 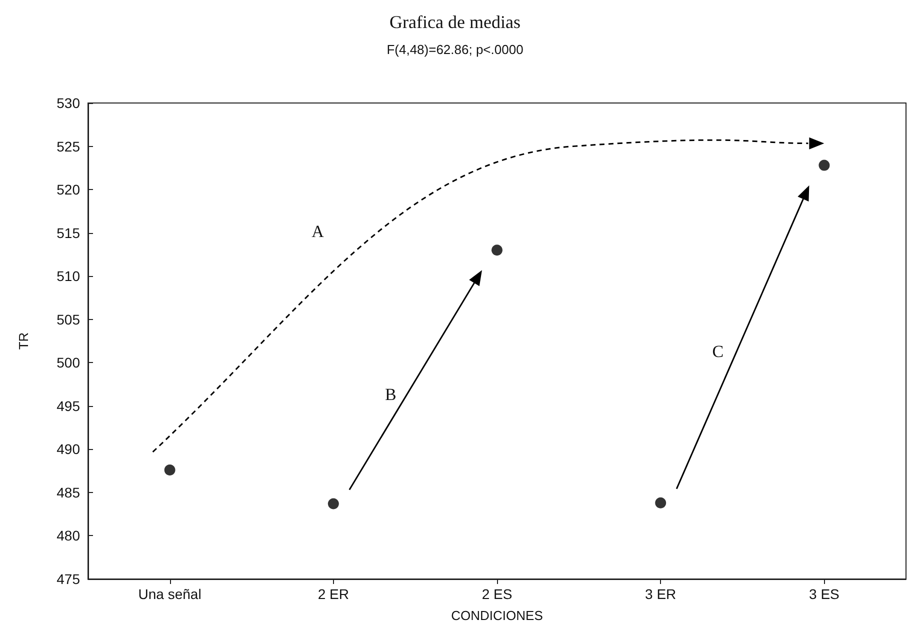 What do you see at coordinates (455, 49) in the screenshot?
I see `chart-subtitle: F(4,48)=62.86; p<.0000` at bounding box center [455, 49].